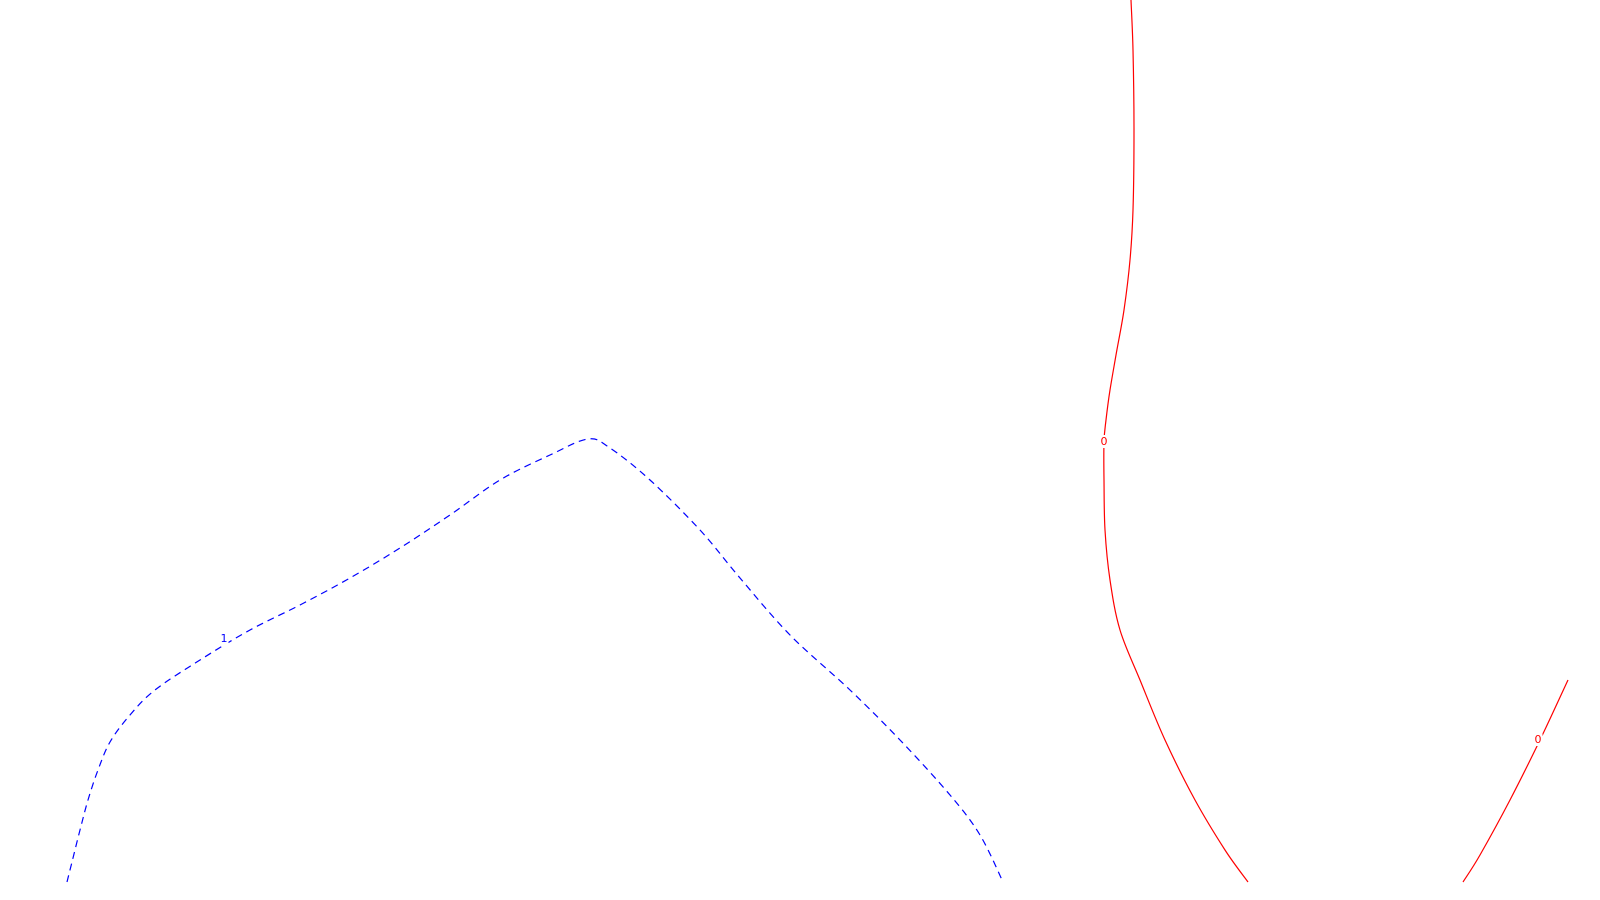 The image size is (1600, 900). I want to click on contour-line-level-0-right, so click(1515, 781).